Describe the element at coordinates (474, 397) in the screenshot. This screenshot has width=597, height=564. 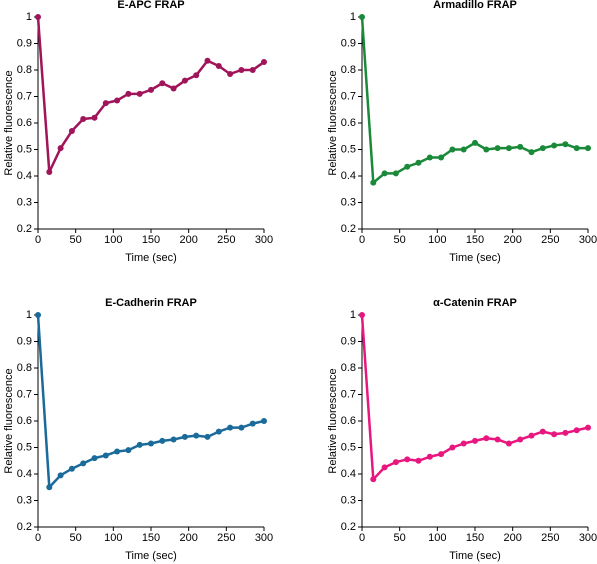
I see `data-line` at that location.